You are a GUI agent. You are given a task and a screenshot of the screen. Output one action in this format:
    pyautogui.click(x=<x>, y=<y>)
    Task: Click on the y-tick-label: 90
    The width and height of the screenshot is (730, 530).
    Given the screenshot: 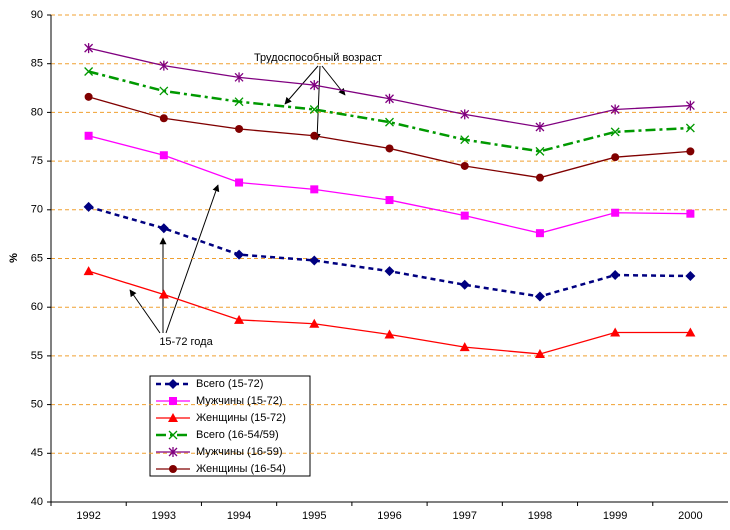 What is the action you would take?
    pyautogui.click(x=37, y=15)
    